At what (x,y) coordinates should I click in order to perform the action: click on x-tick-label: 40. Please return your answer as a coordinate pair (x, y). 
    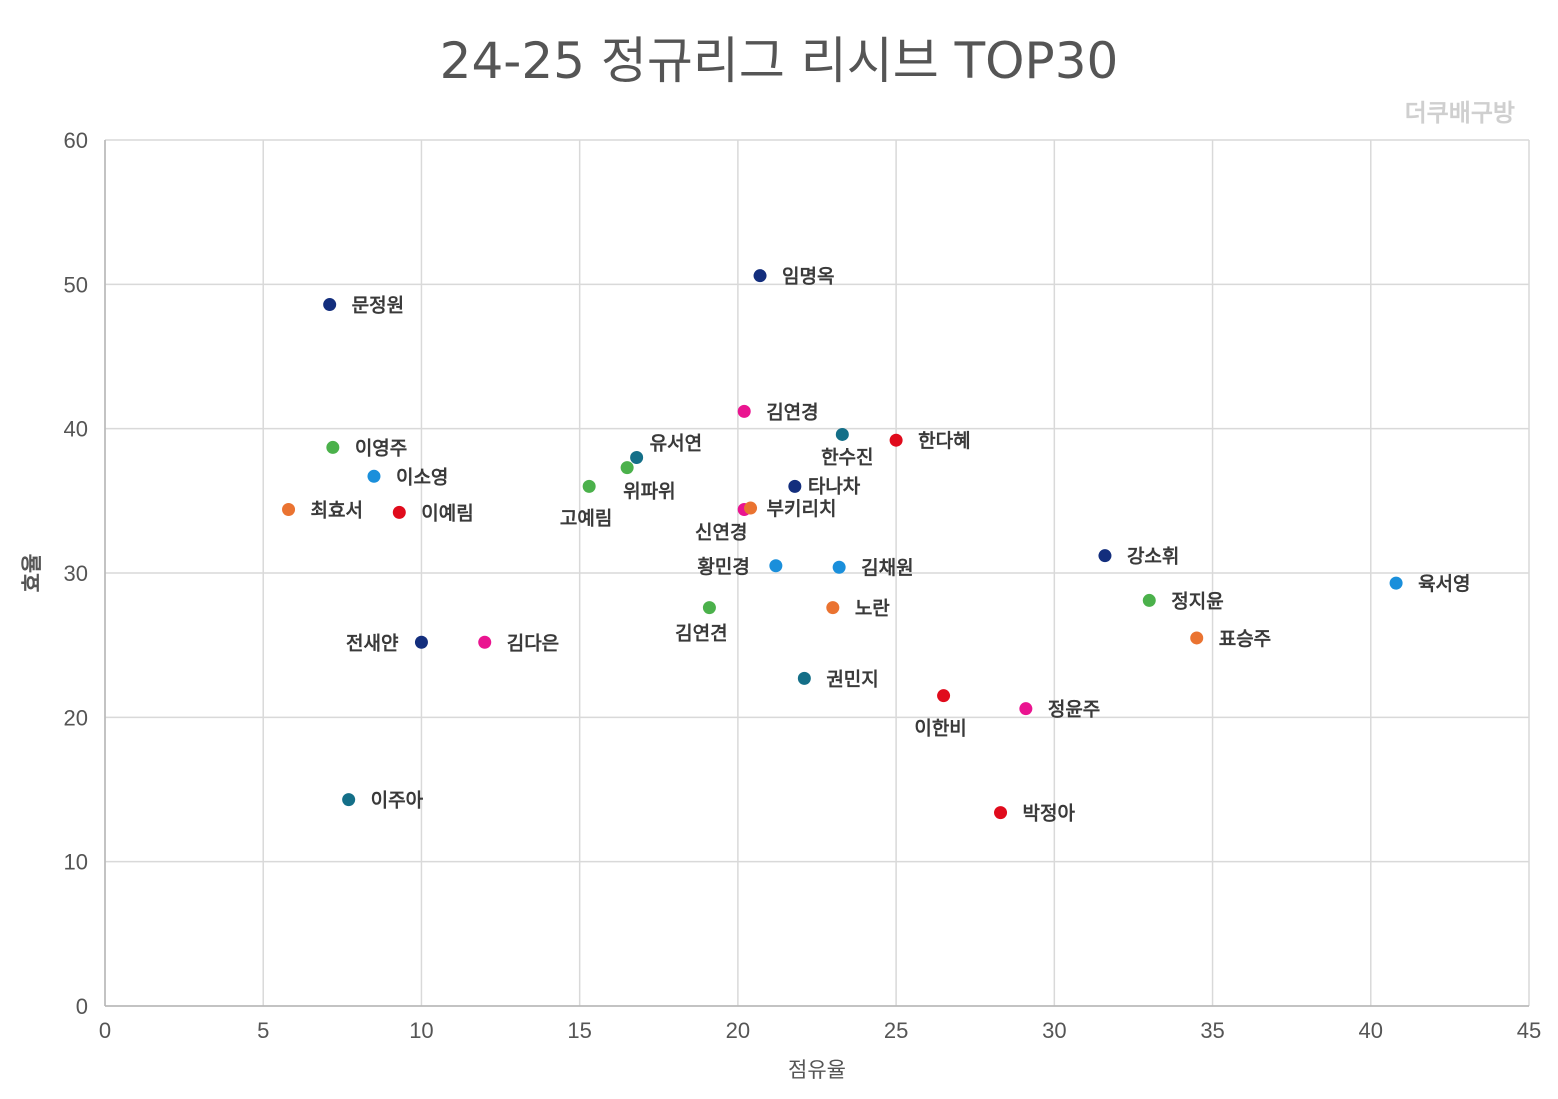
    Looking at the image, I should click on (1371, 1030).